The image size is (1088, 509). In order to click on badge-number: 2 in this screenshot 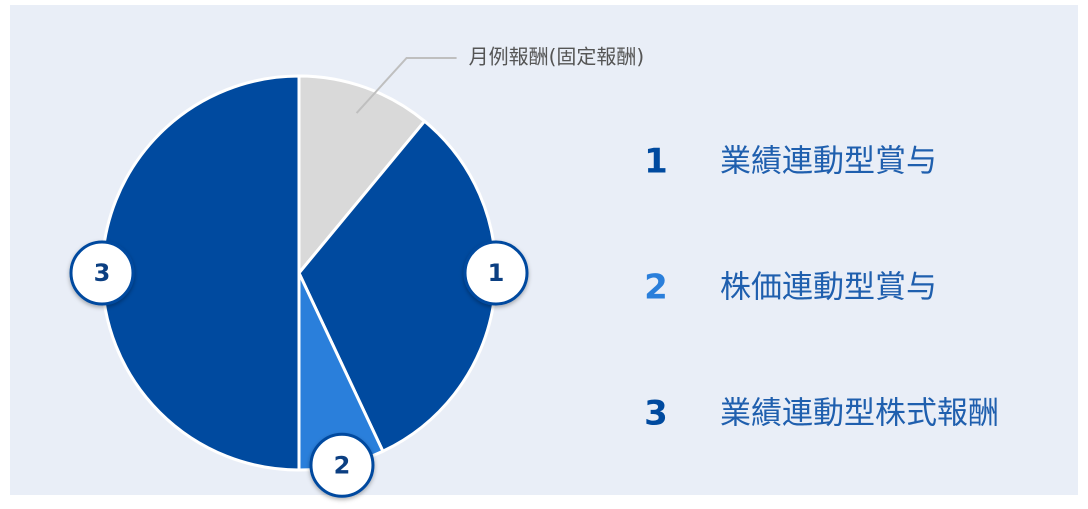, I will do `click(342, 465)`.